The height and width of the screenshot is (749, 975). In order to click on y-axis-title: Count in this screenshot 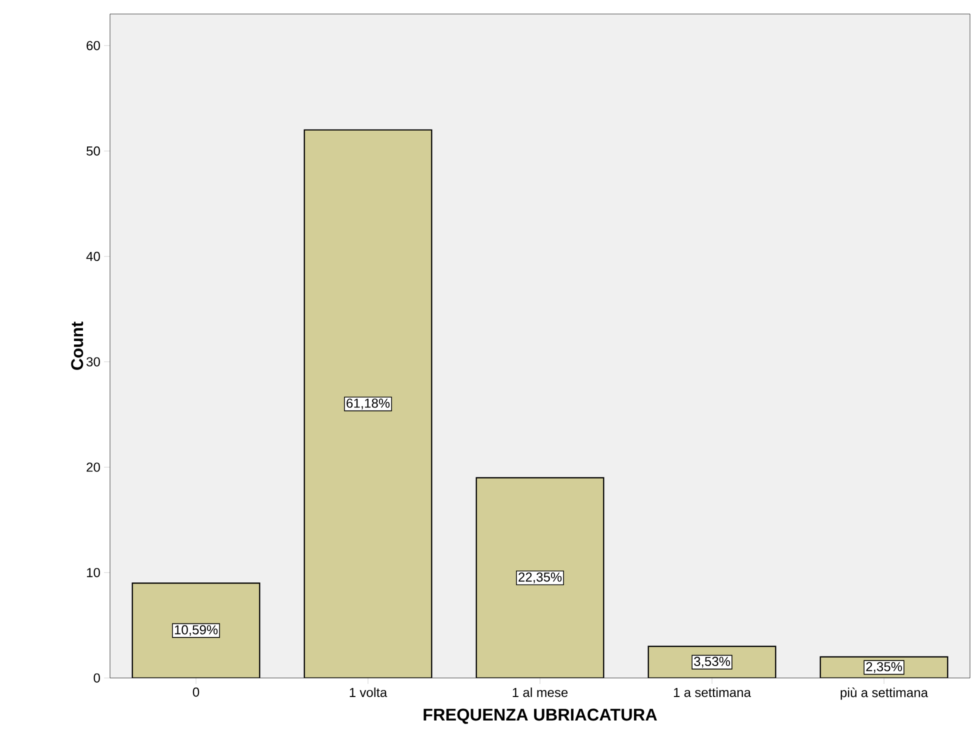, I will do `click(77, 346)`.